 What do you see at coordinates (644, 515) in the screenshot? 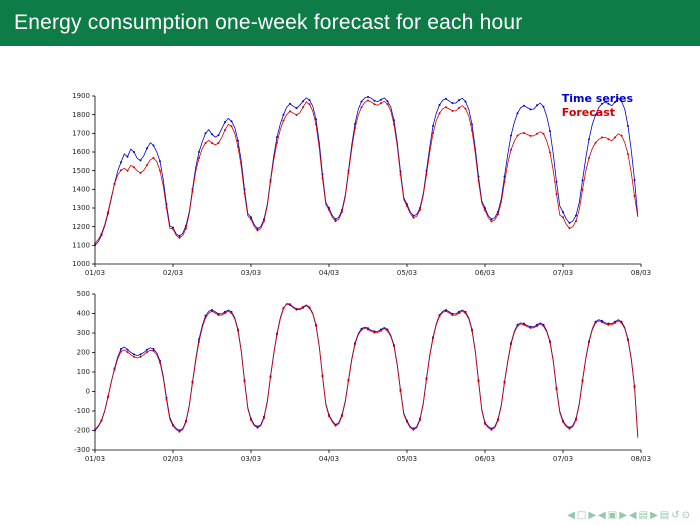
I see `nav-section-icon: ▤` at bounding box center [644, 515].